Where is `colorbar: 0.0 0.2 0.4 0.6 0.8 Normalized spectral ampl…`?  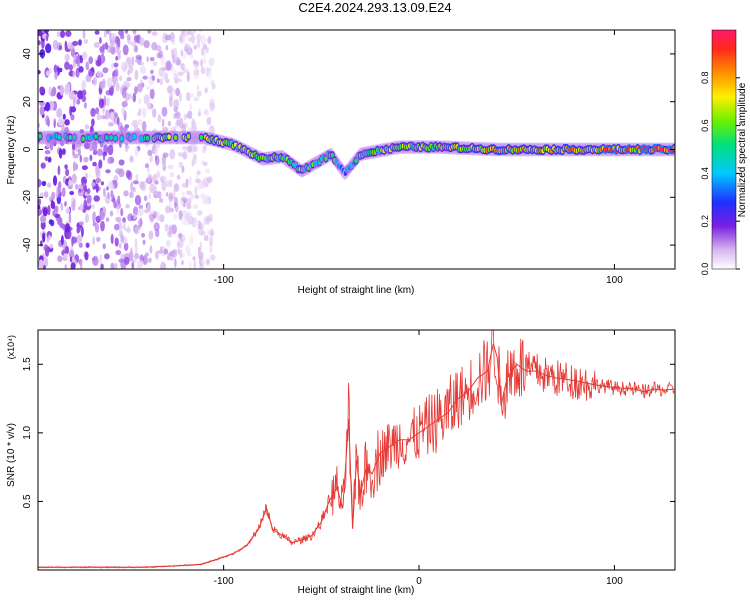
colorbar: 0.0 0.2 0.4 0.6 0.8 Normalized spectral ampl… is located at coordinates (724, 152).